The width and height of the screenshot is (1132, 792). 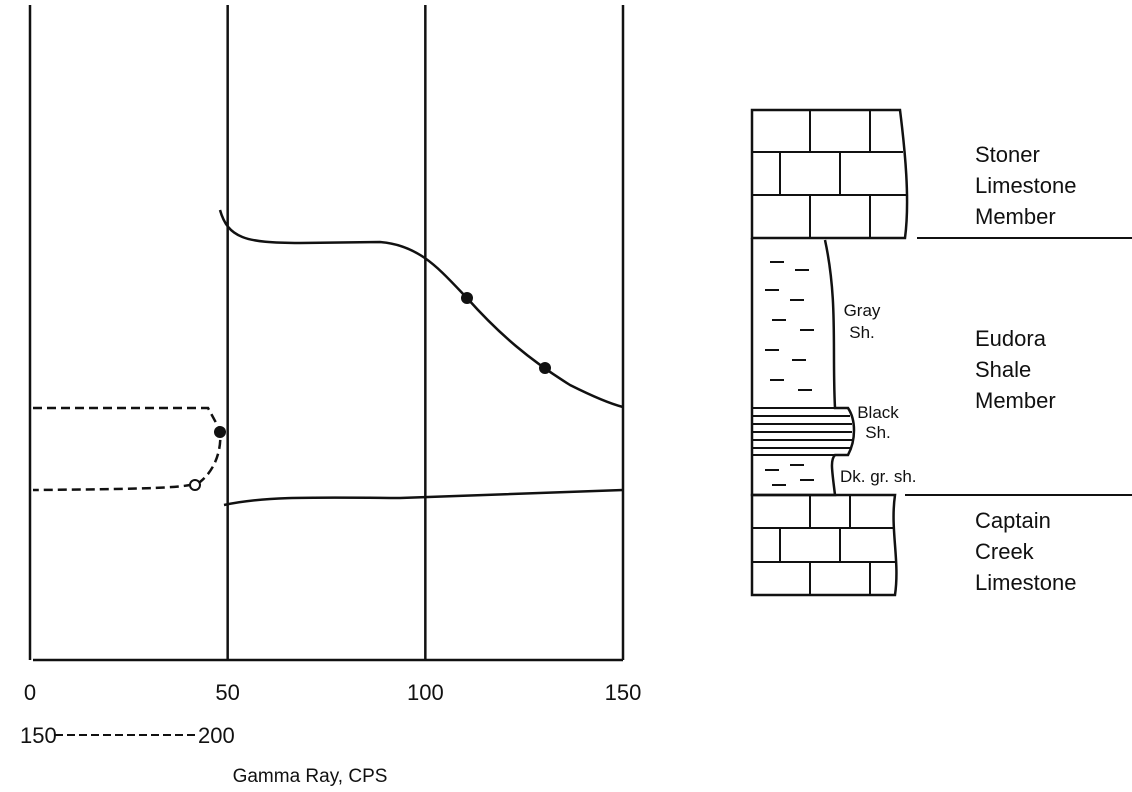 What do you see at coordinates (30, 692) in the screenshot?
I see `x-tick-label: 0` at bounding box center [30, 692].